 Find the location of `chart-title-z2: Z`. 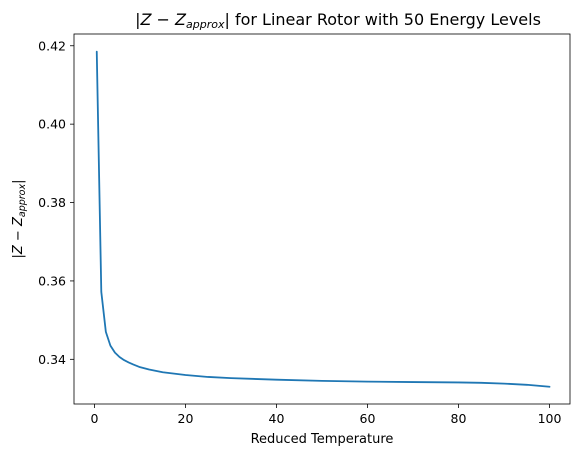

chart-title-z2: Z is located at coordinates (180, 19).